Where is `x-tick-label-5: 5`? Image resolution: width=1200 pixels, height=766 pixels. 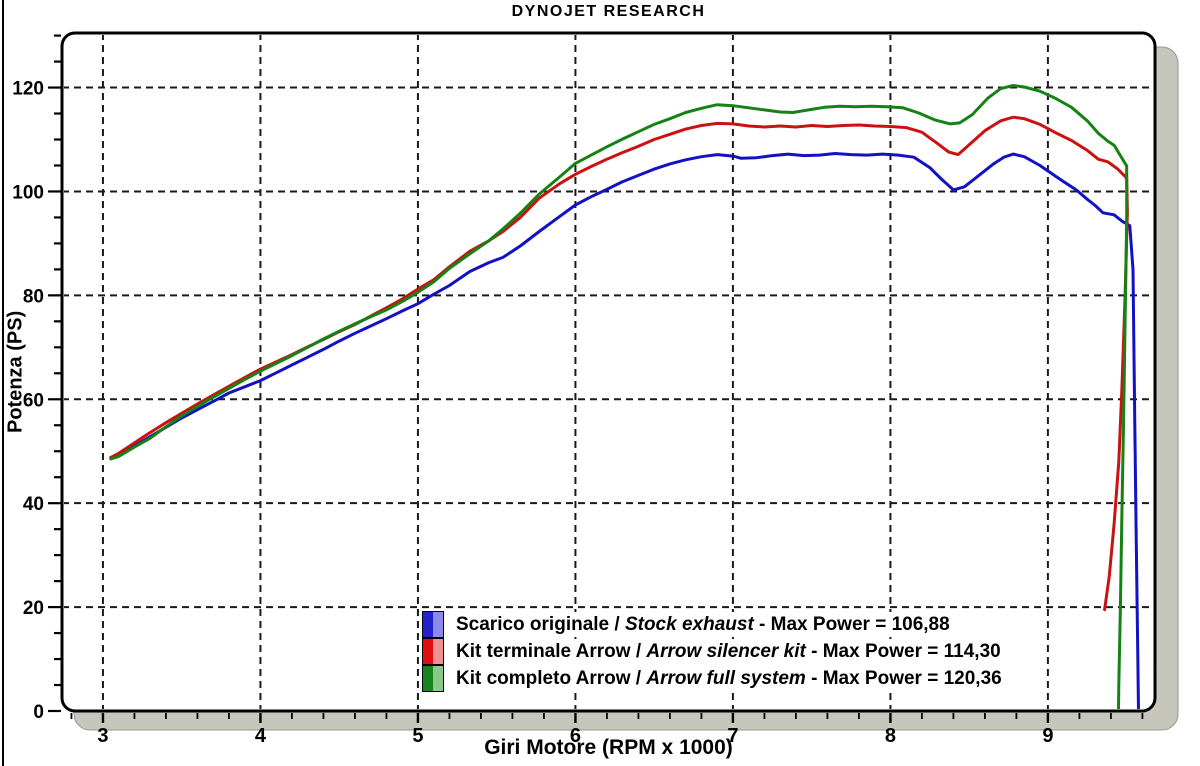 x-tick-label-5: 5 is located at coordinates (417, 736).